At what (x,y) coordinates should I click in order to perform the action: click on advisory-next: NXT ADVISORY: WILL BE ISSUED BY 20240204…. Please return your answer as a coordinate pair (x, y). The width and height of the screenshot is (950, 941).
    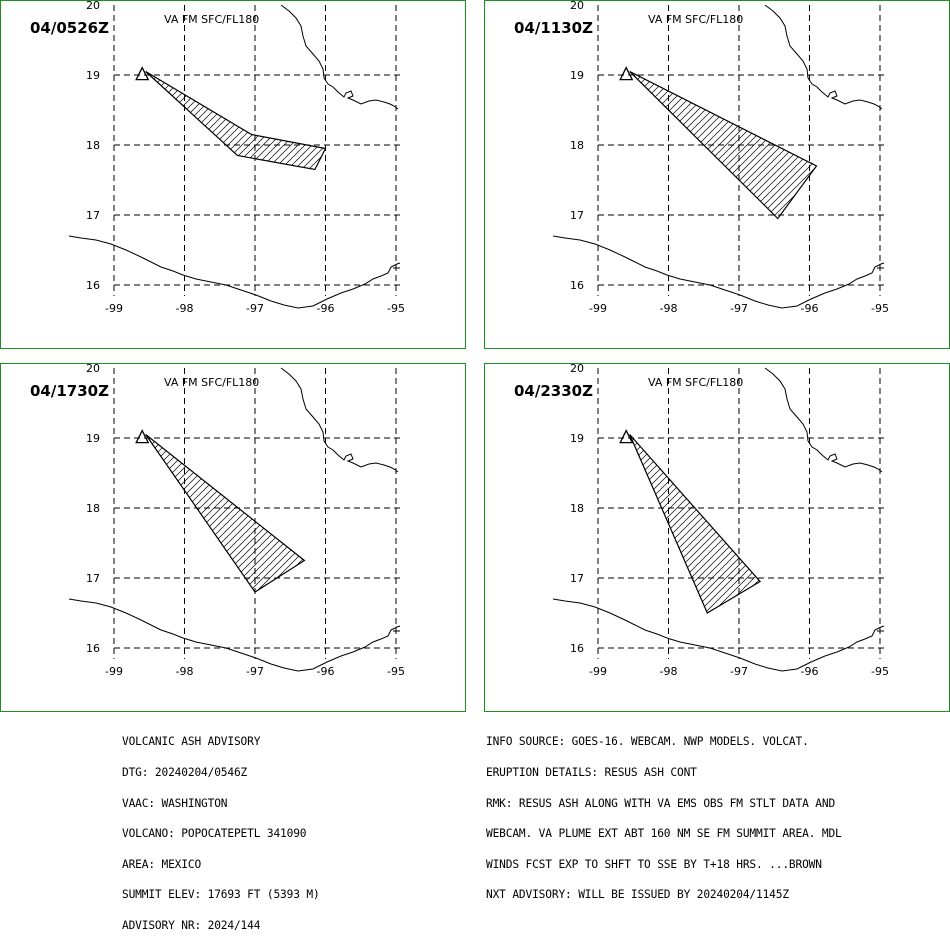
    Looking at the image, I should click on (637, 895).